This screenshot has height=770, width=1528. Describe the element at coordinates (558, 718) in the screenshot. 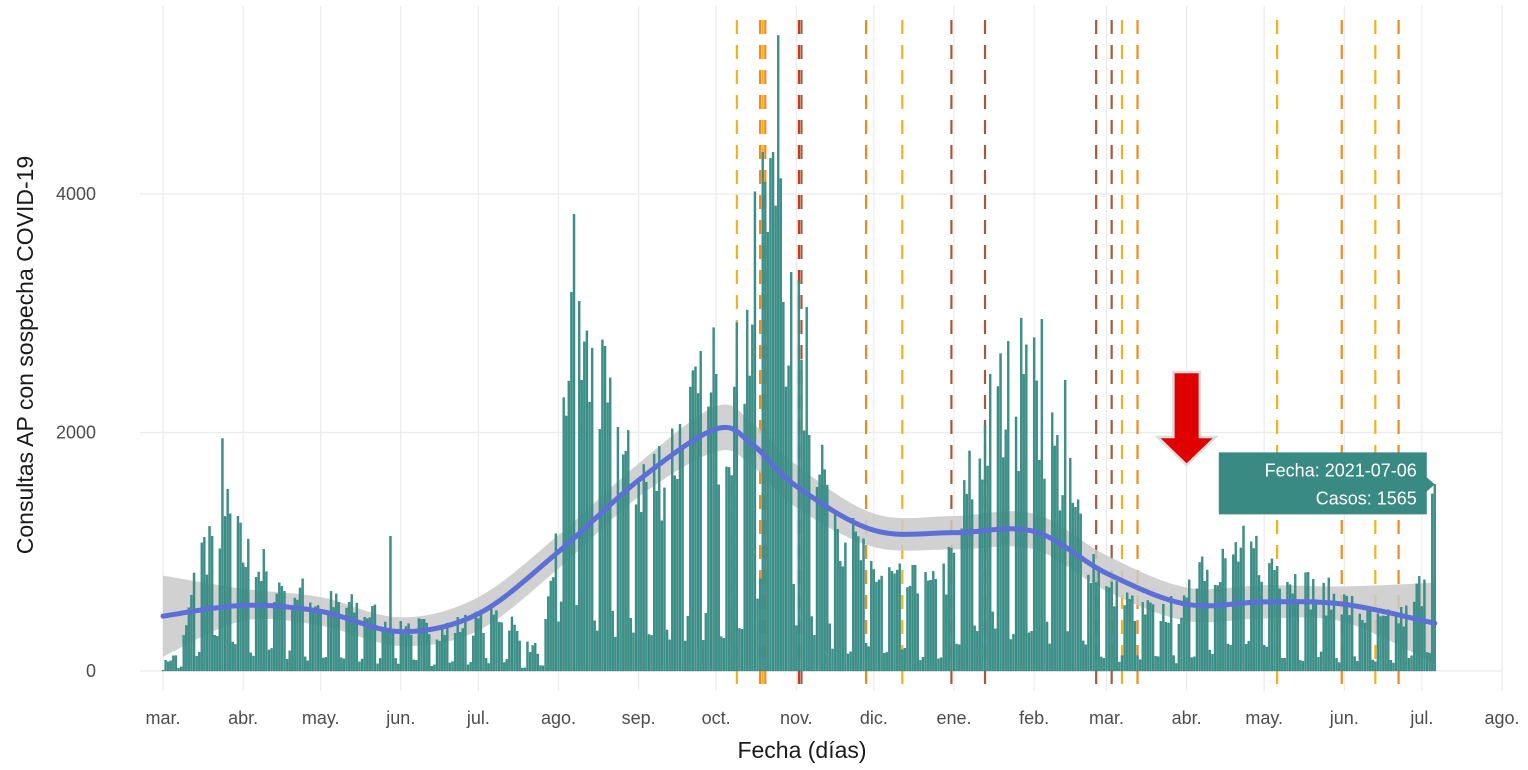

I see `x-tick-label: ago.` at that location.